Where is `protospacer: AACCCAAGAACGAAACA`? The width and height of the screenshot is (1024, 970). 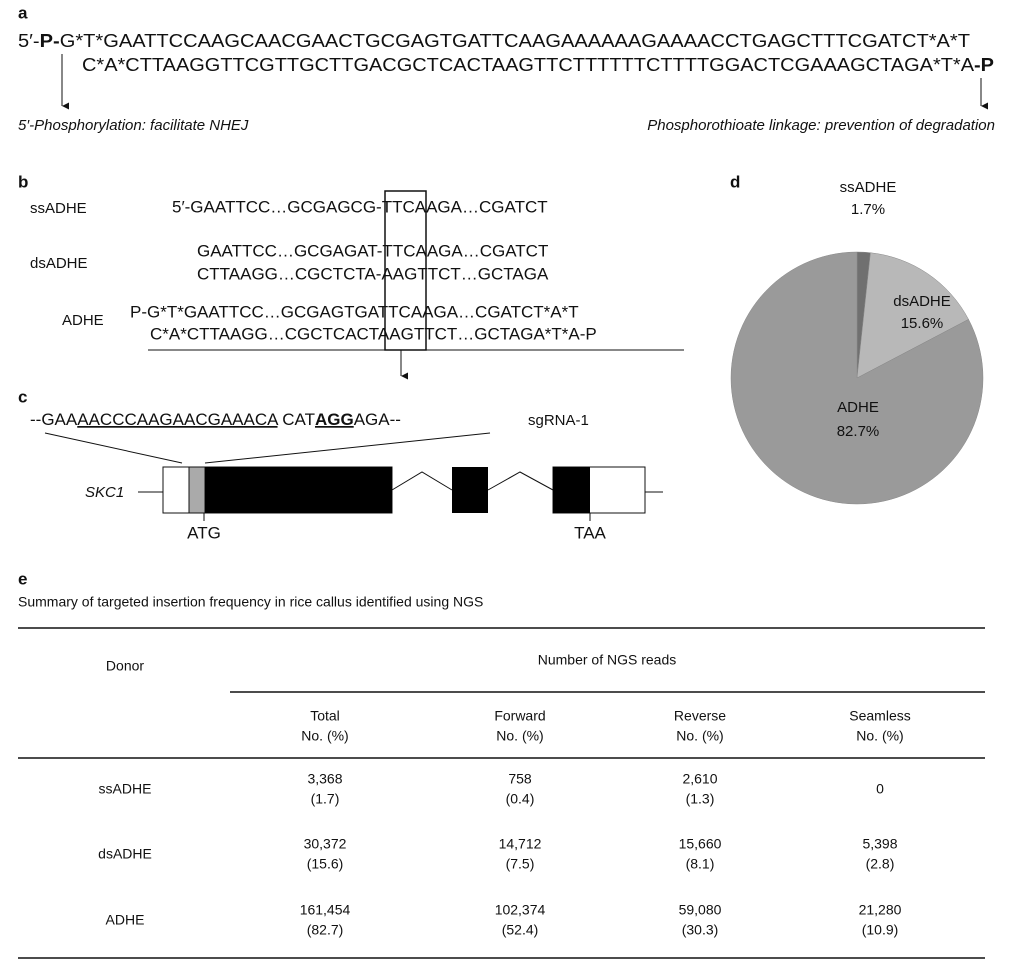
protospacer: AACCCAAGAACGAAACA is located at coordinates (178, 419).